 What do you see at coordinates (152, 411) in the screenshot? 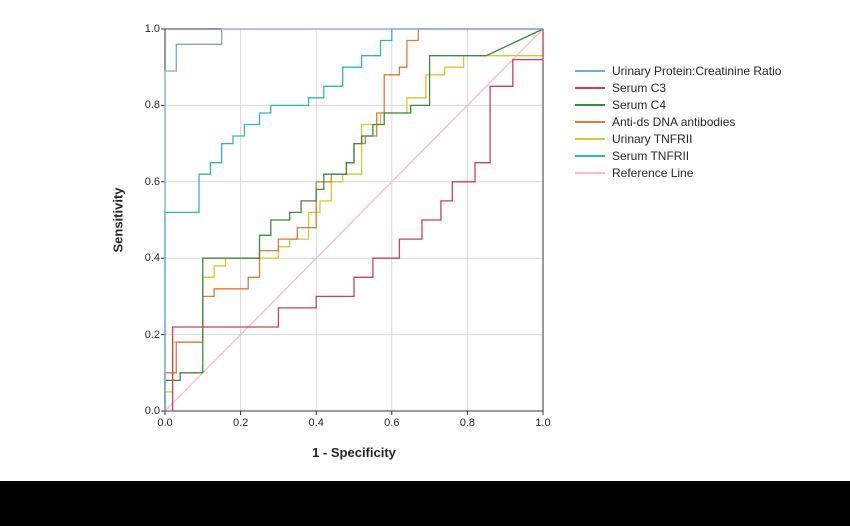
I see `y-tick-label: 0.0` at bounding box center [152, 411].